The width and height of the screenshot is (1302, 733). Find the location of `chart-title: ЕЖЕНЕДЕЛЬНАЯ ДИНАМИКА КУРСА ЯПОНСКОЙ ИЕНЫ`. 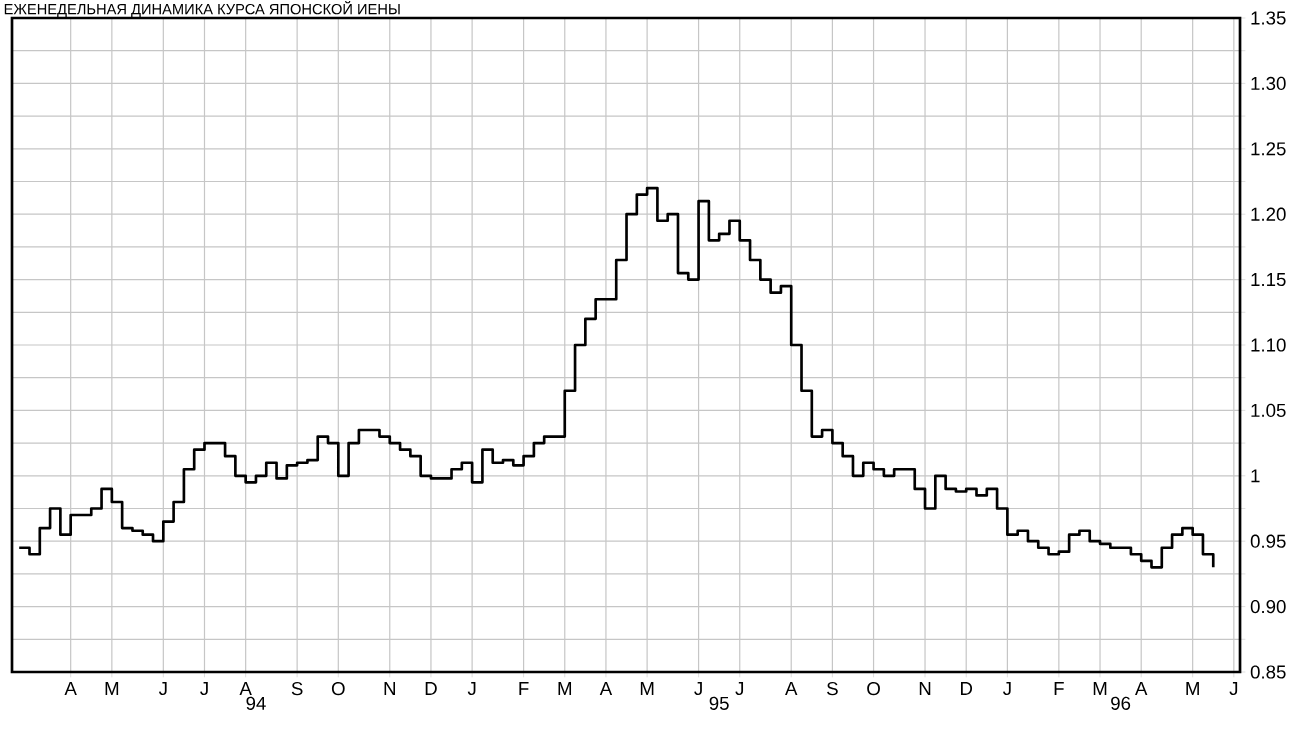

chart-title: ЕЖЕНЕДЕЛЬНАЯ ДИНАМИКА КУРСА ЯПОНСКОЙ ИЕНЫ is located at coordinates (202, 9).